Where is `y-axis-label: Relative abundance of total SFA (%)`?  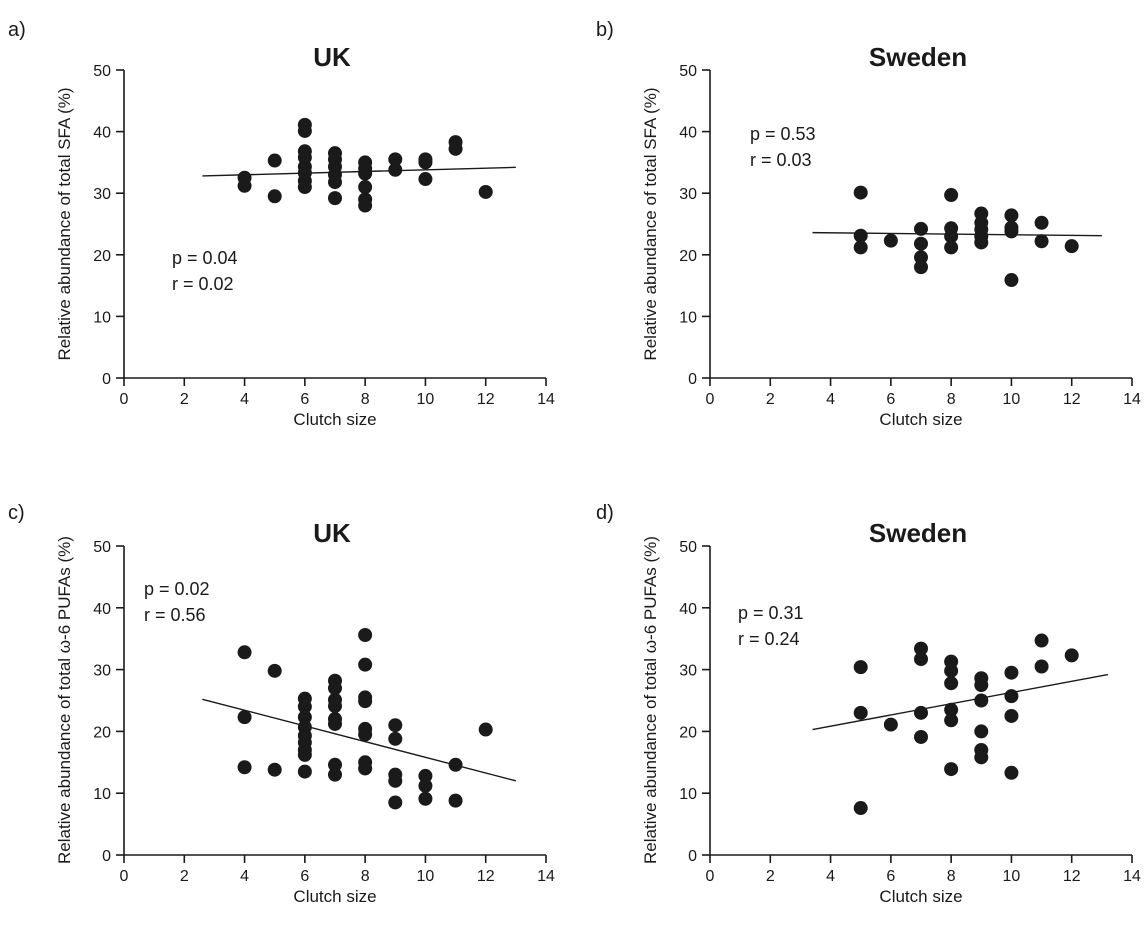 y-axis-label: Relative abundance of total SFA (%) is located at coordinates (64, 223).